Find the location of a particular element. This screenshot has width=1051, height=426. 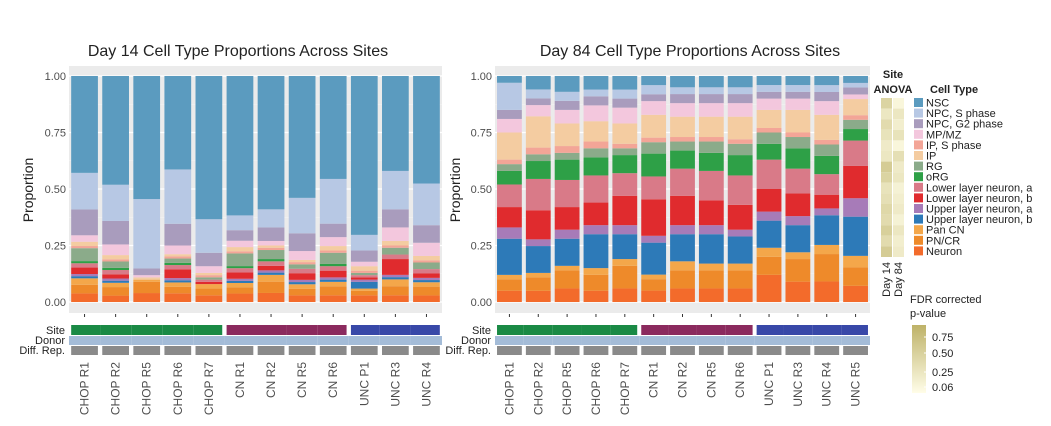

bar-cn-r6 is located at coordinates (740, 189).